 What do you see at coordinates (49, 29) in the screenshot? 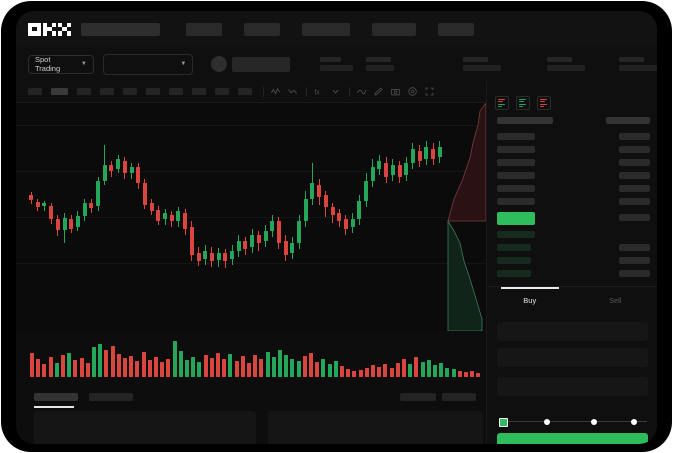
I see `okx-logo-icon` at bounding box center [49, 29].